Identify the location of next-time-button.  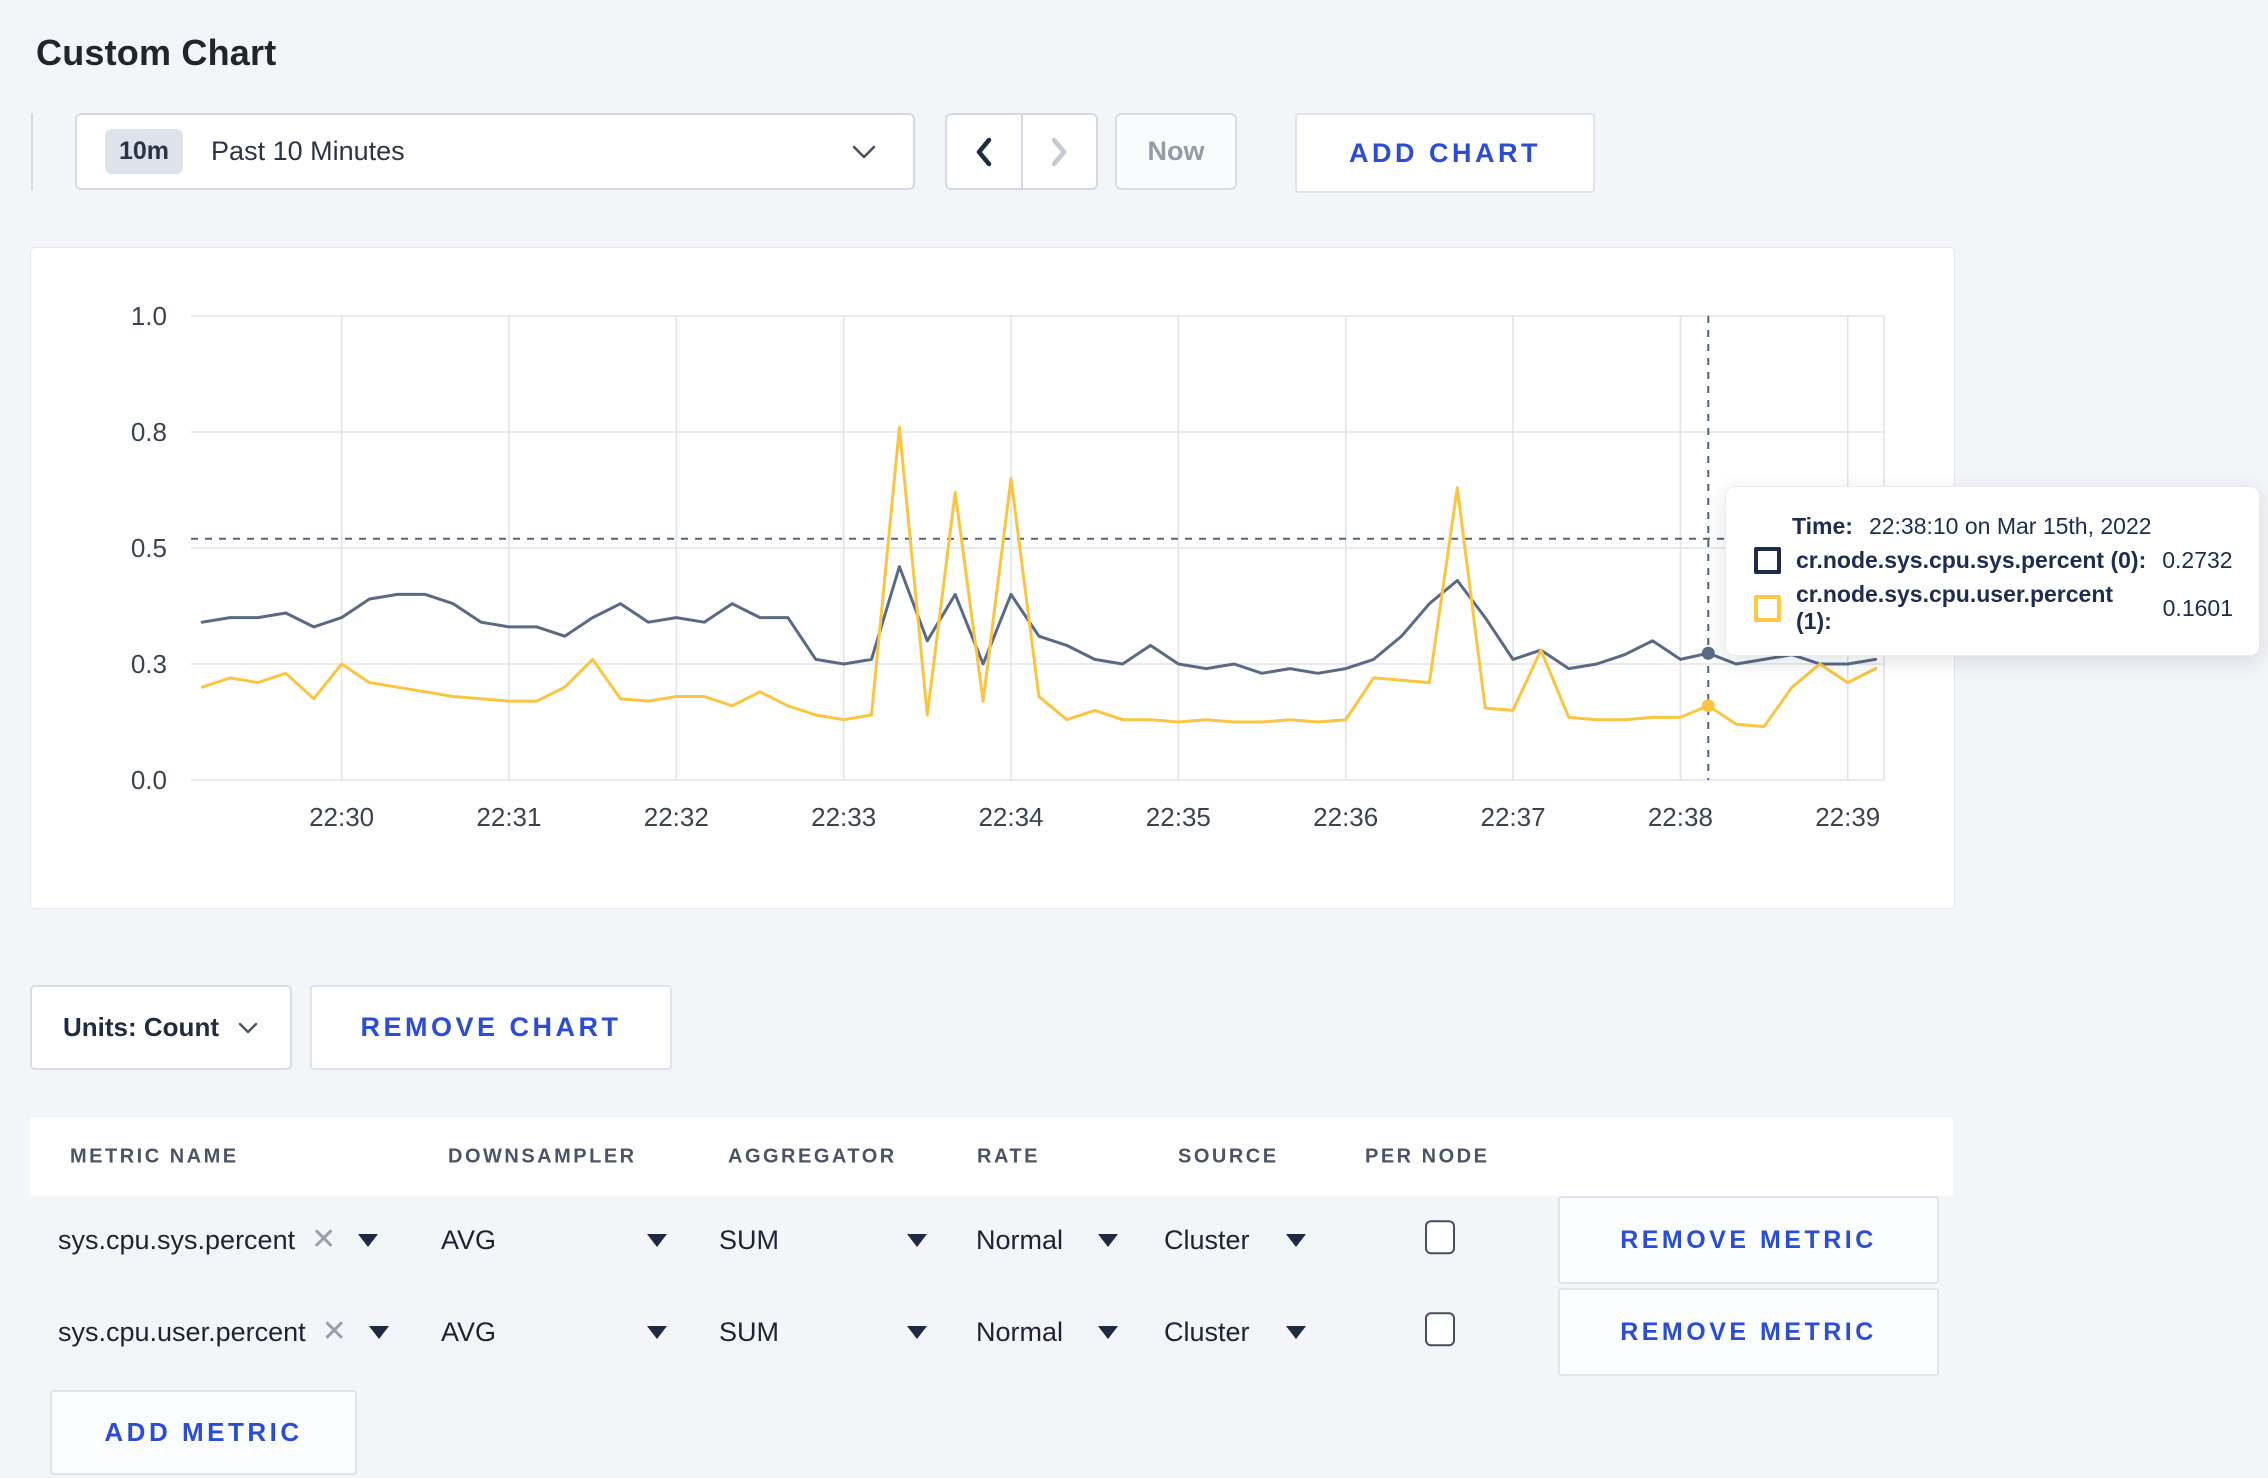
(1060, 151).